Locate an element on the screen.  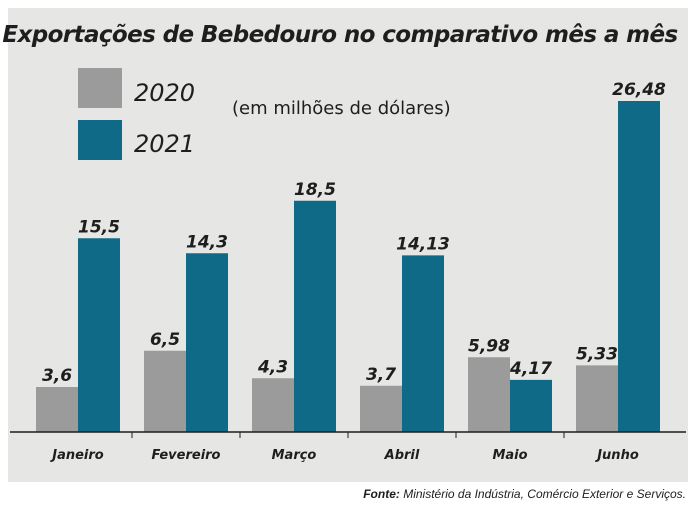
bar-2020-marco is located at coordinates (273, 405).